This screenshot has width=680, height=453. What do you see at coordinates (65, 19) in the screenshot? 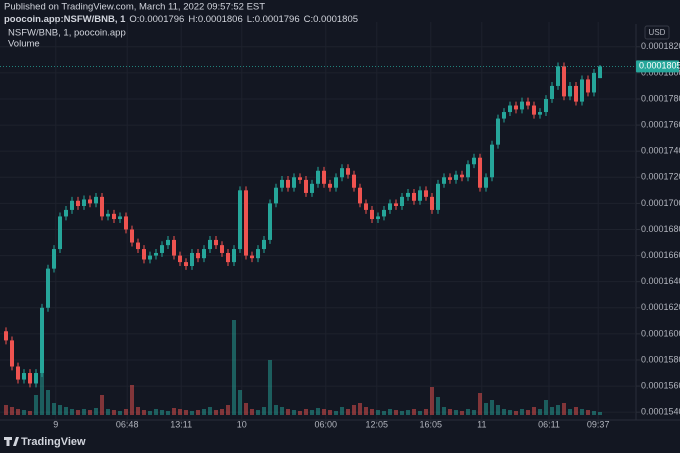
I see `symbol: poocoin.app:NSFW/BNB, 1` at bounding box center [65, 19].